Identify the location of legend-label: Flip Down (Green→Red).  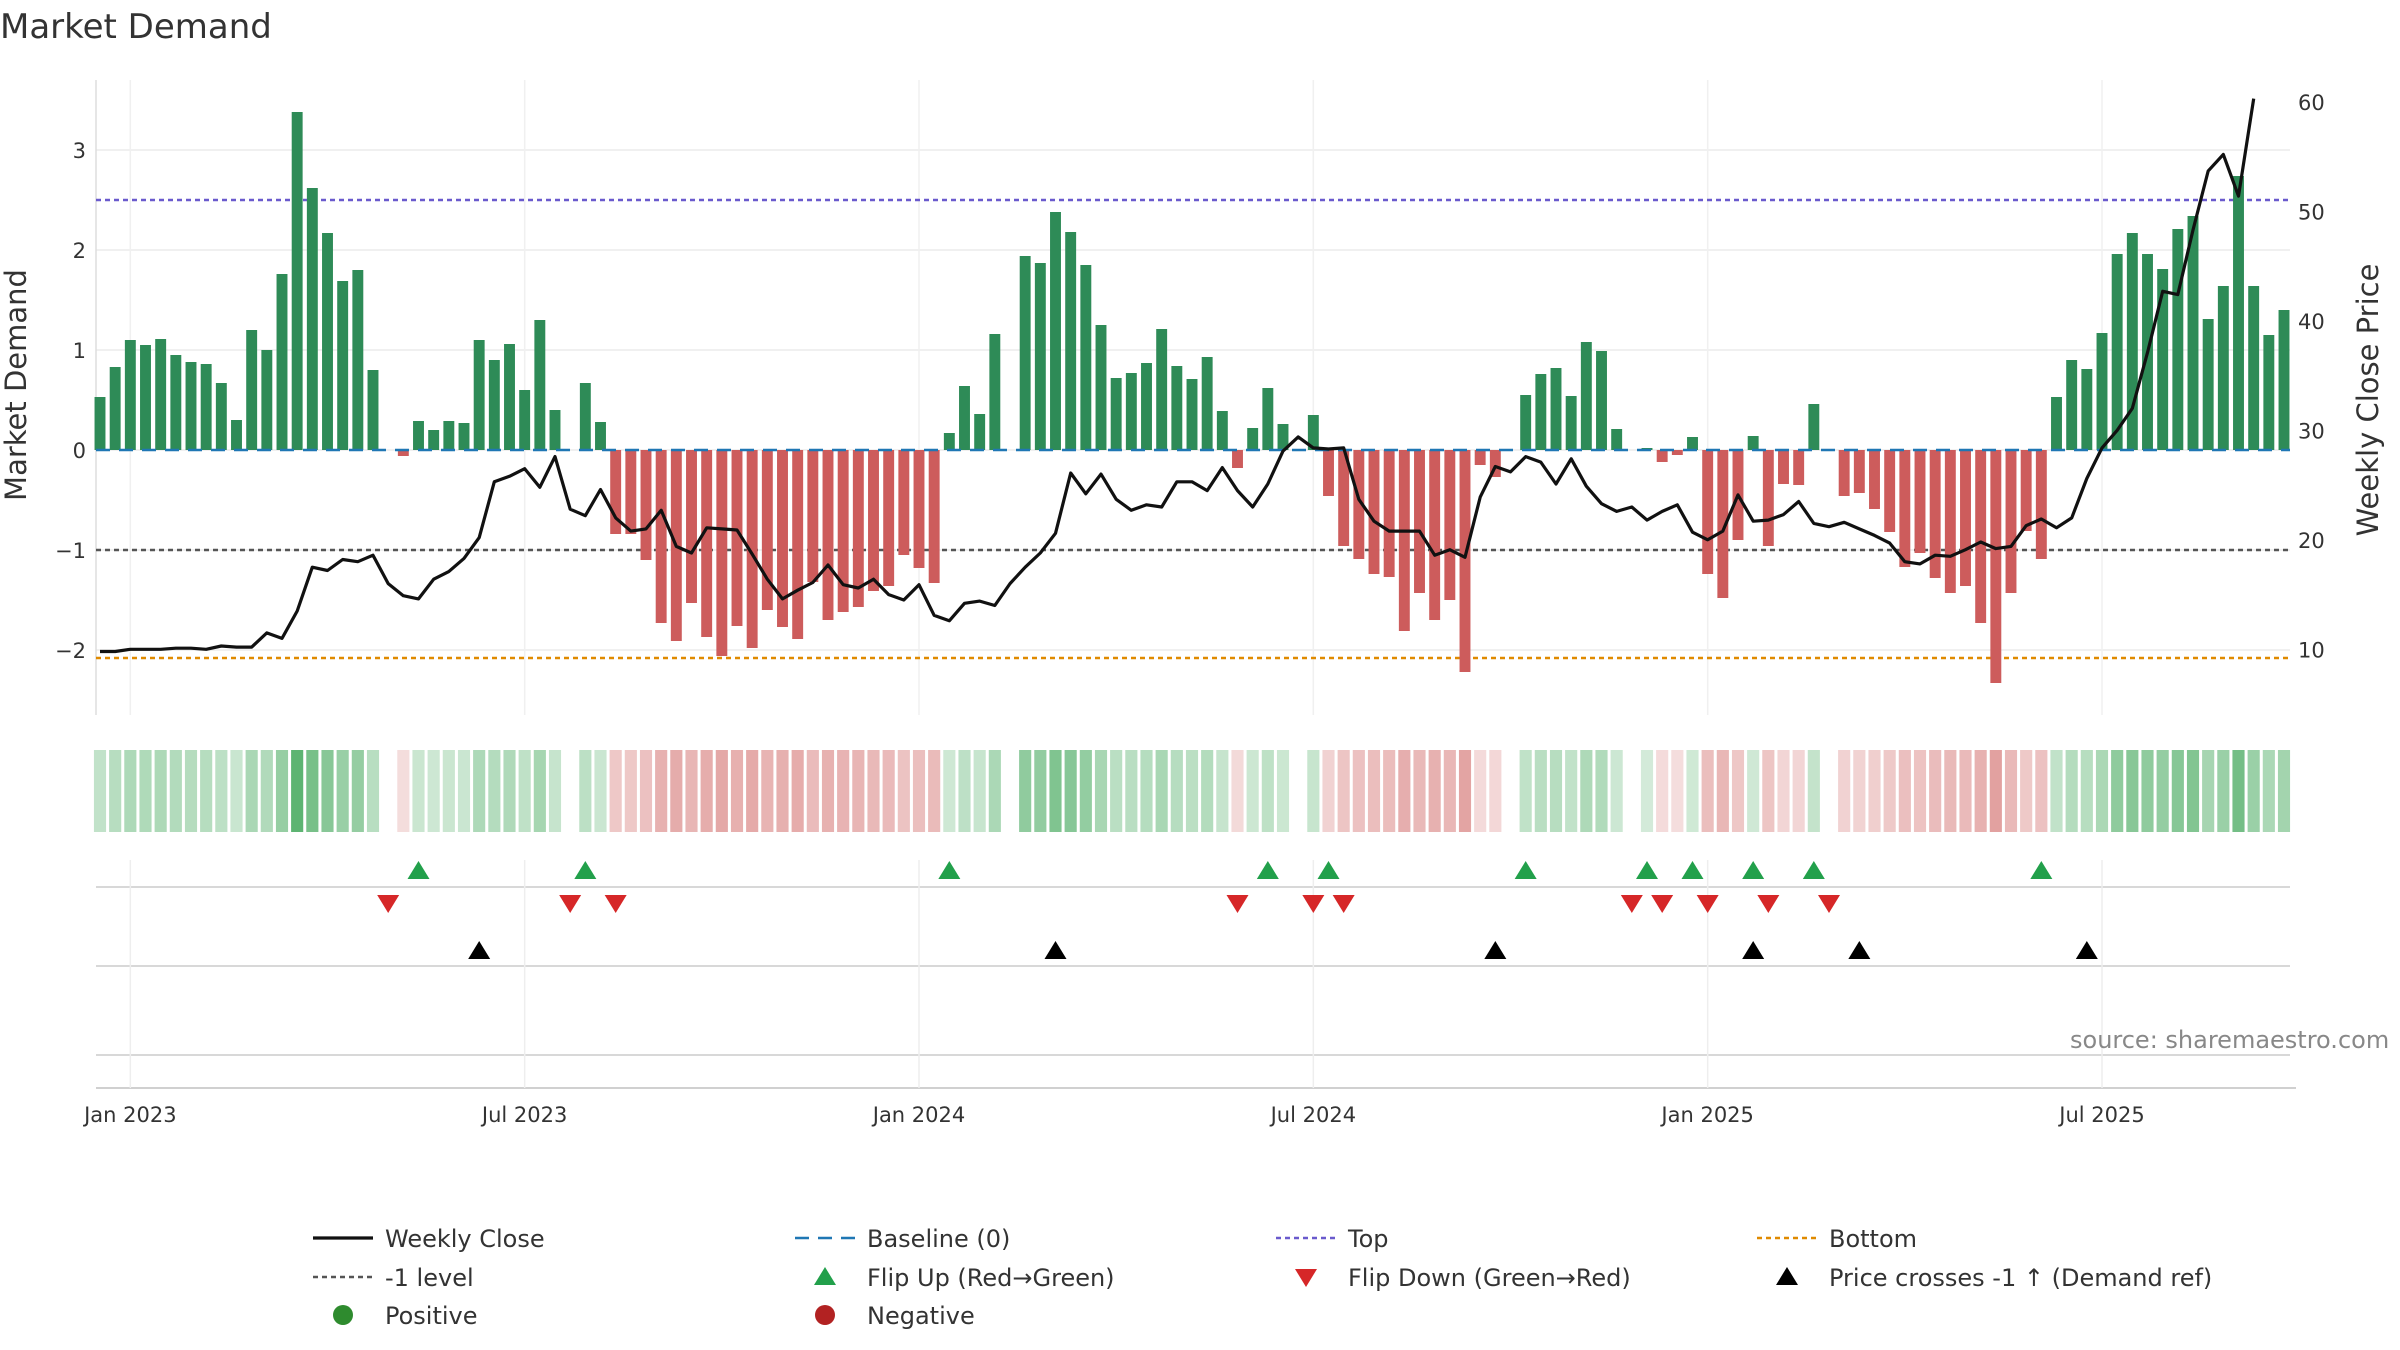
(1489, 1278).